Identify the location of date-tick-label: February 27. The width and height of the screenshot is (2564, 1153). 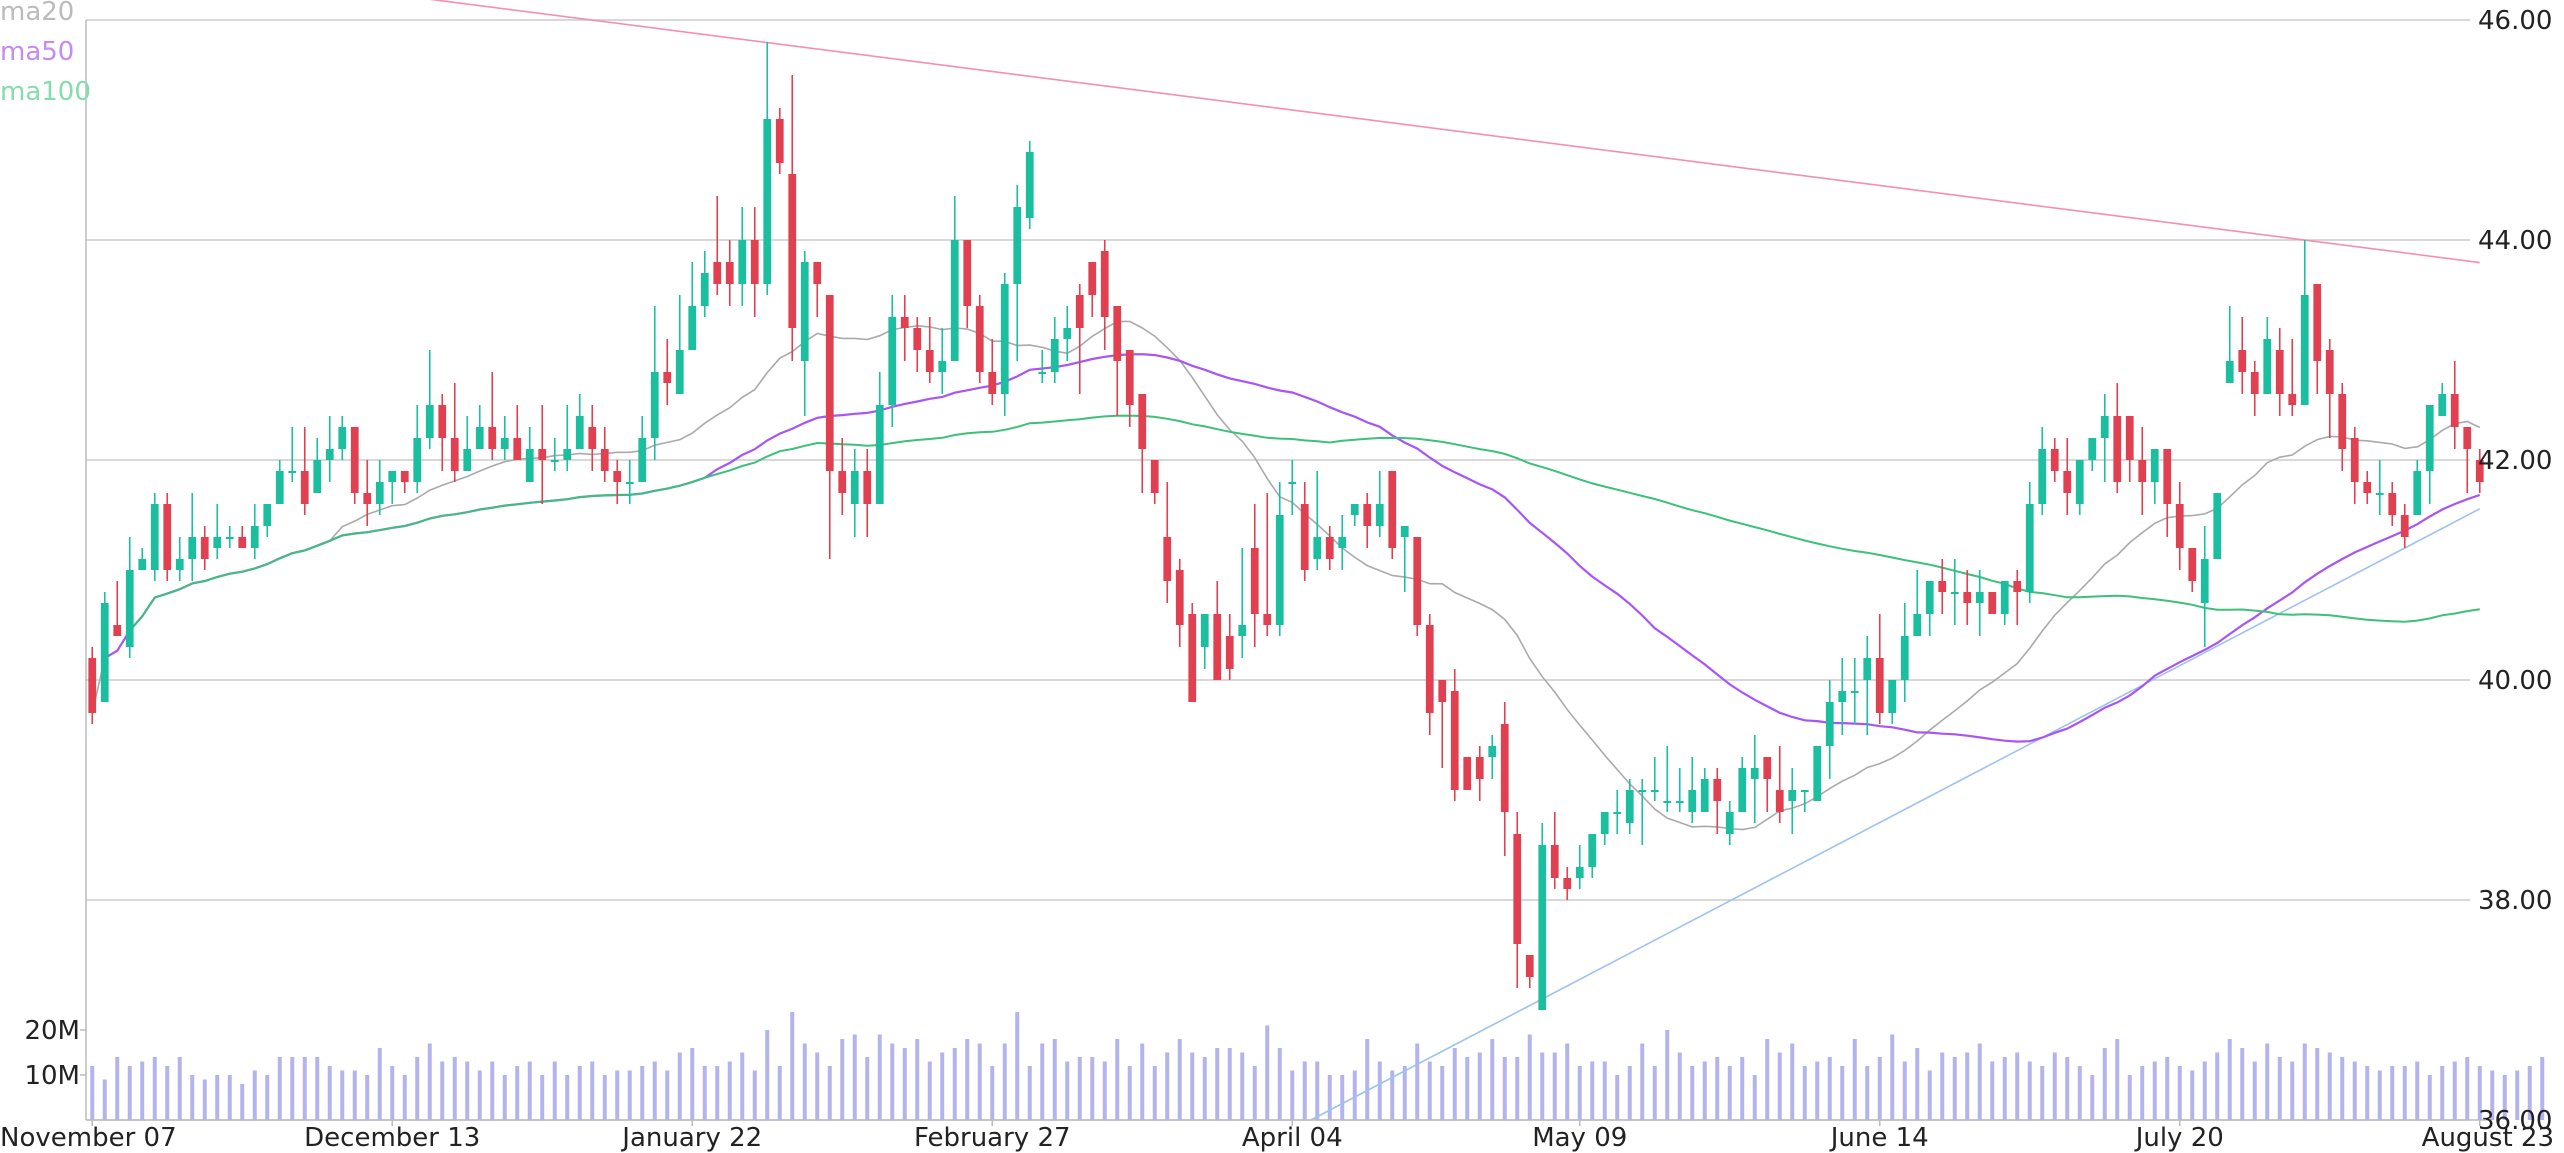
(992, 1138).